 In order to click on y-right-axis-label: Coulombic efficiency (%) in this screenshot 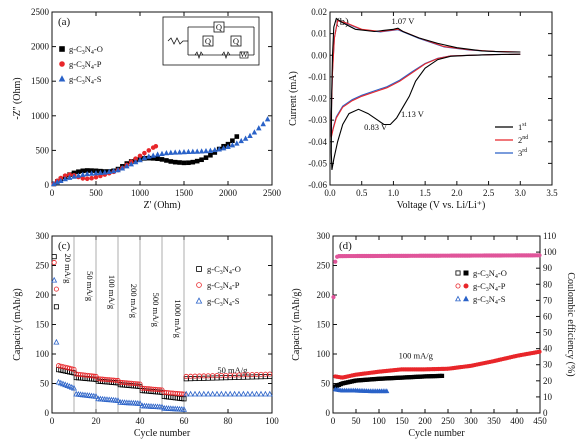, I will do `click(570, 324)`.